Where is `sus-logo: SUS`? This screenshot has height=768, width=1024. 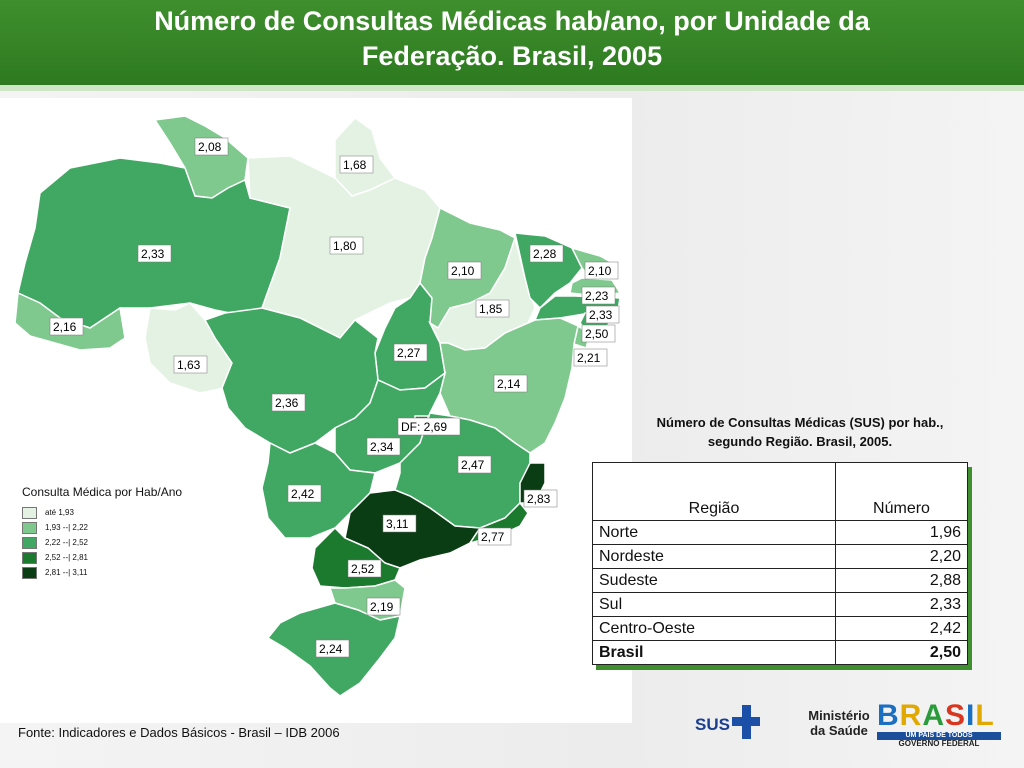 sus-logo: SUS is located at coordinates (729, 724).